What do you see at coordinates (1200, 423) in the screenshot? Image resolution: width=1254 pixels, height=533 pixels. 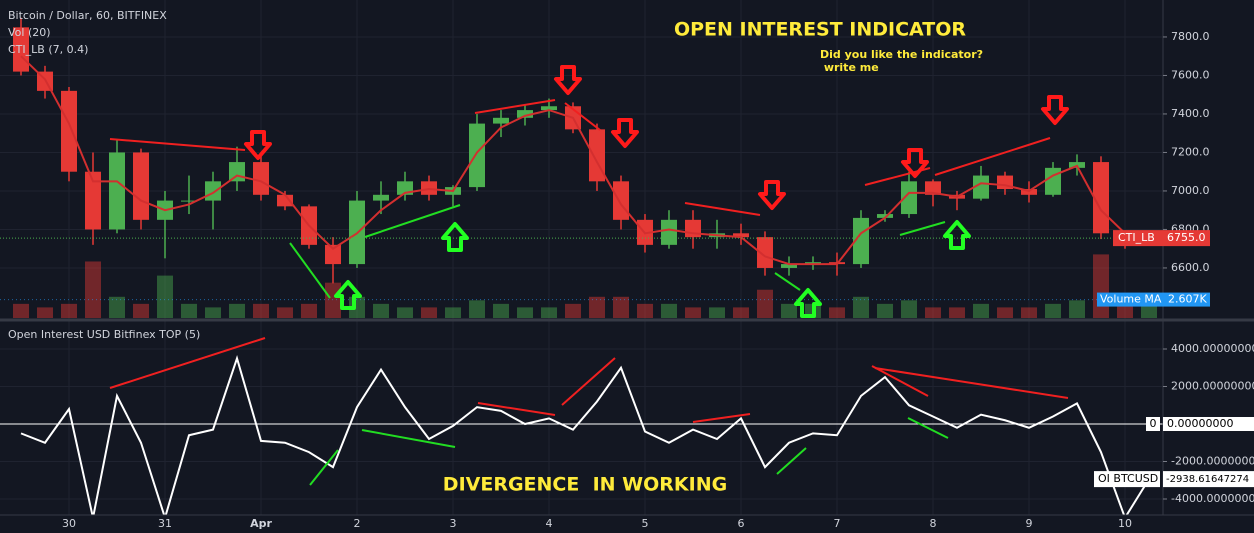 I see `zero-label-value: 0.00000000` at bounding box center [1200, 423].